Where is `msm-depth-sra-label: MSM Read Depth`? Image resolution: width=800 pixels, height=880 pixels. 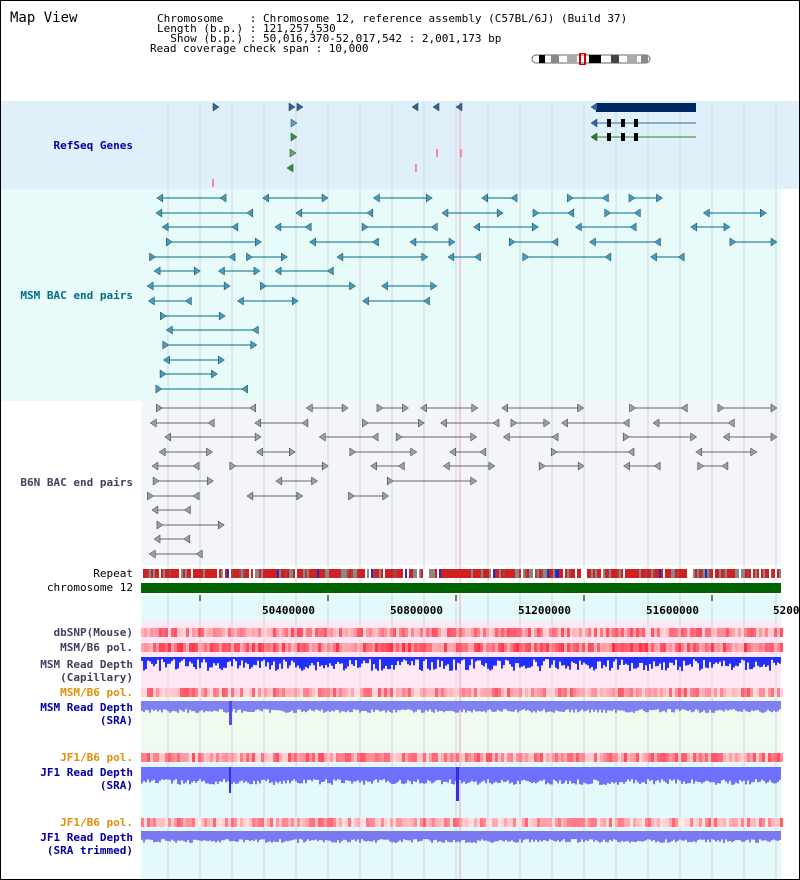
msm-depth-sra-label: MSM Read Depth is located at coordinates (86, 707).